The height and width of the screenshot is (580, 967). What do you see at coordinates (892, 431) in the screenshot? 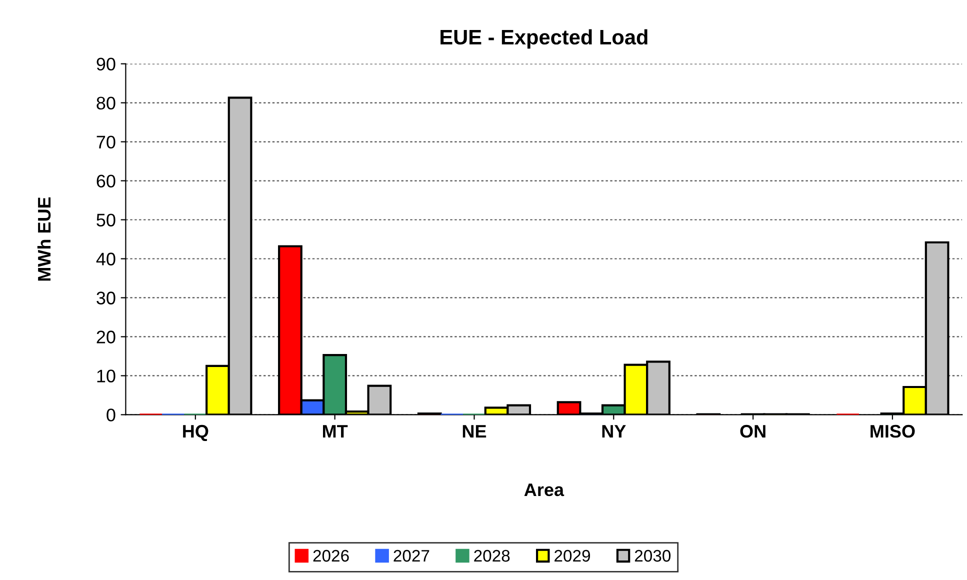
I see `x-tick-label: MISO` at bounding box center [892, 431].